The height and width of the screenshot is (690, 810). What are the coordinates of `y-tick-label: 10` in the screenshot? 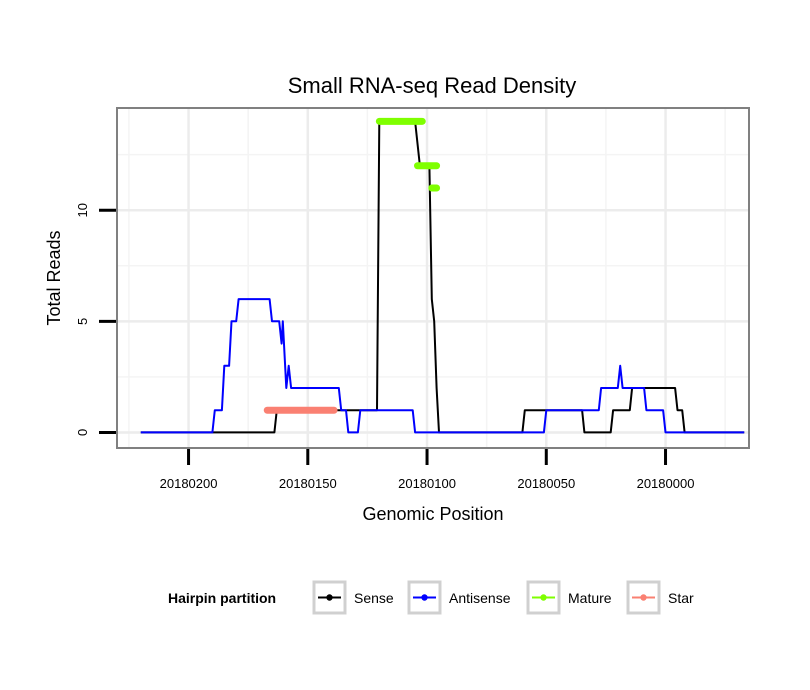 It's located at (82, 210).